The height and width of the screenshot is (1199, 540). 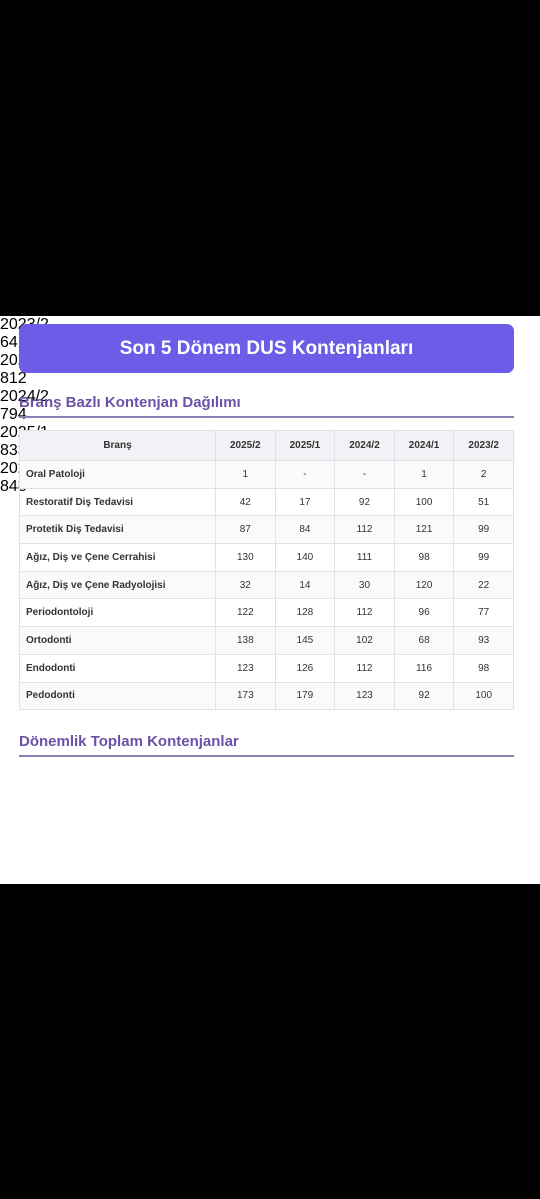 I want to click on branch-name: Restoratif Diş Tedavisi, so click(x=117, y=502).